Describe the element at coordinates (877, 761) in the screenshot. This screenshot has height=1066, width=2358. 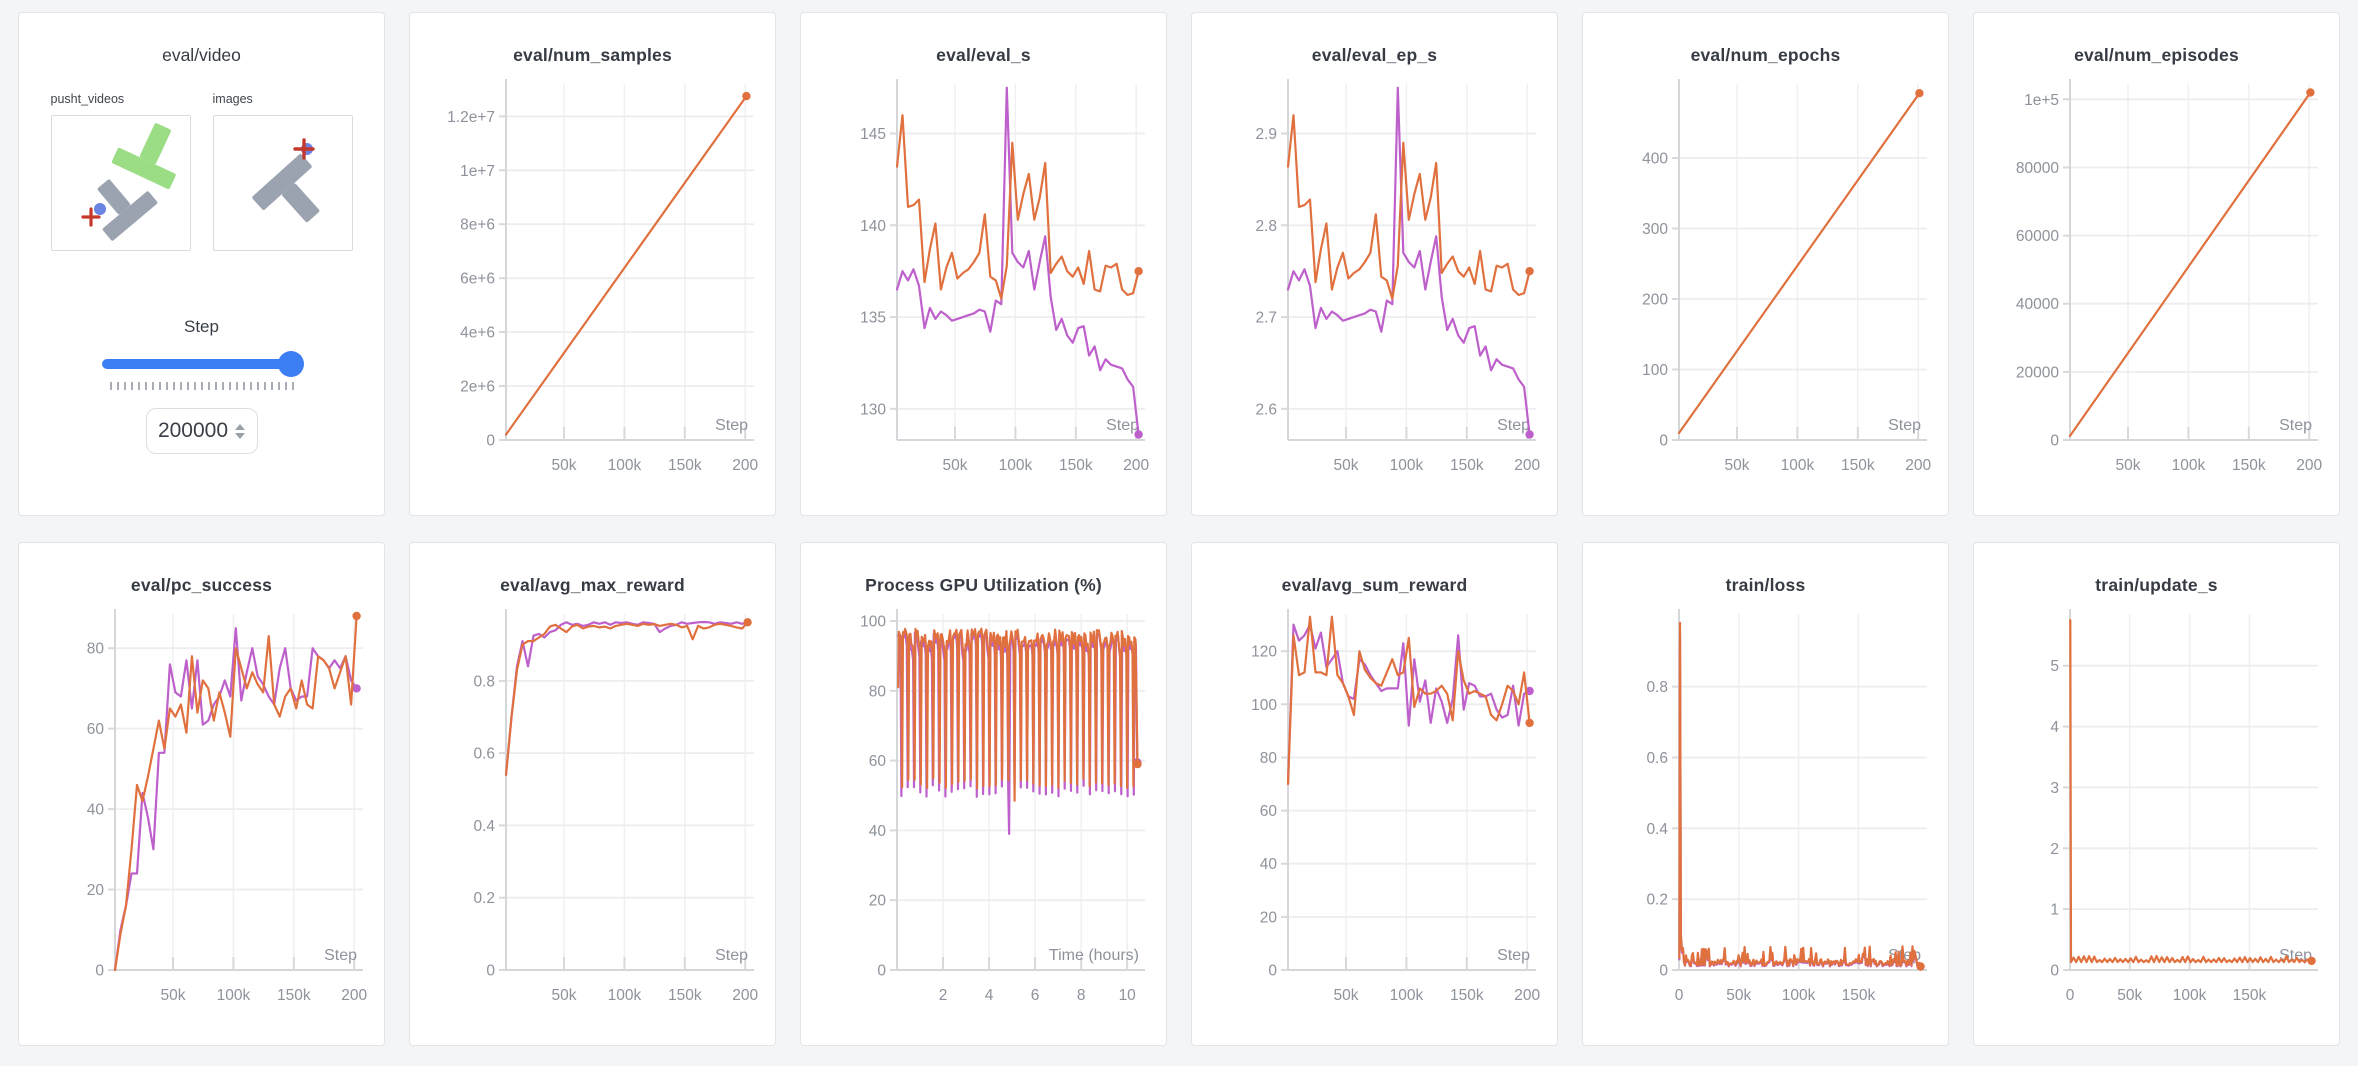
I see `svg-text: 60` at that location.